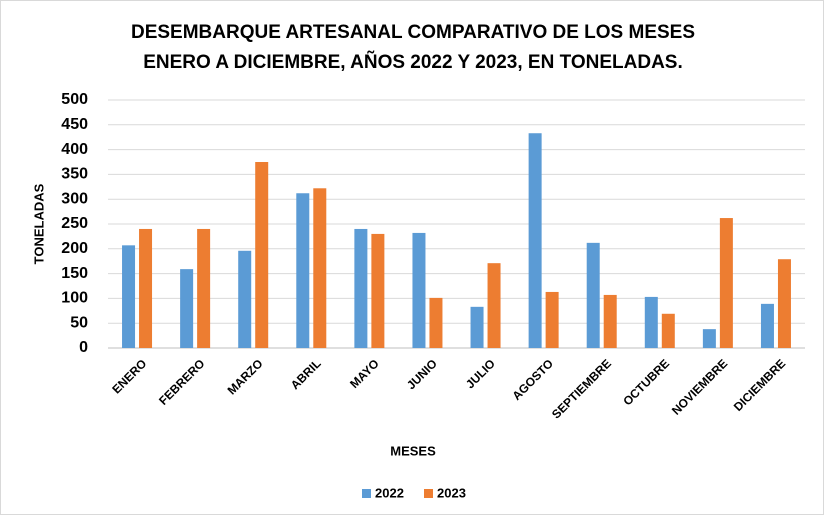 The width and height of the screenshot is (825, 516). I want to click on y-tick-label: 300, so click(74, 198).